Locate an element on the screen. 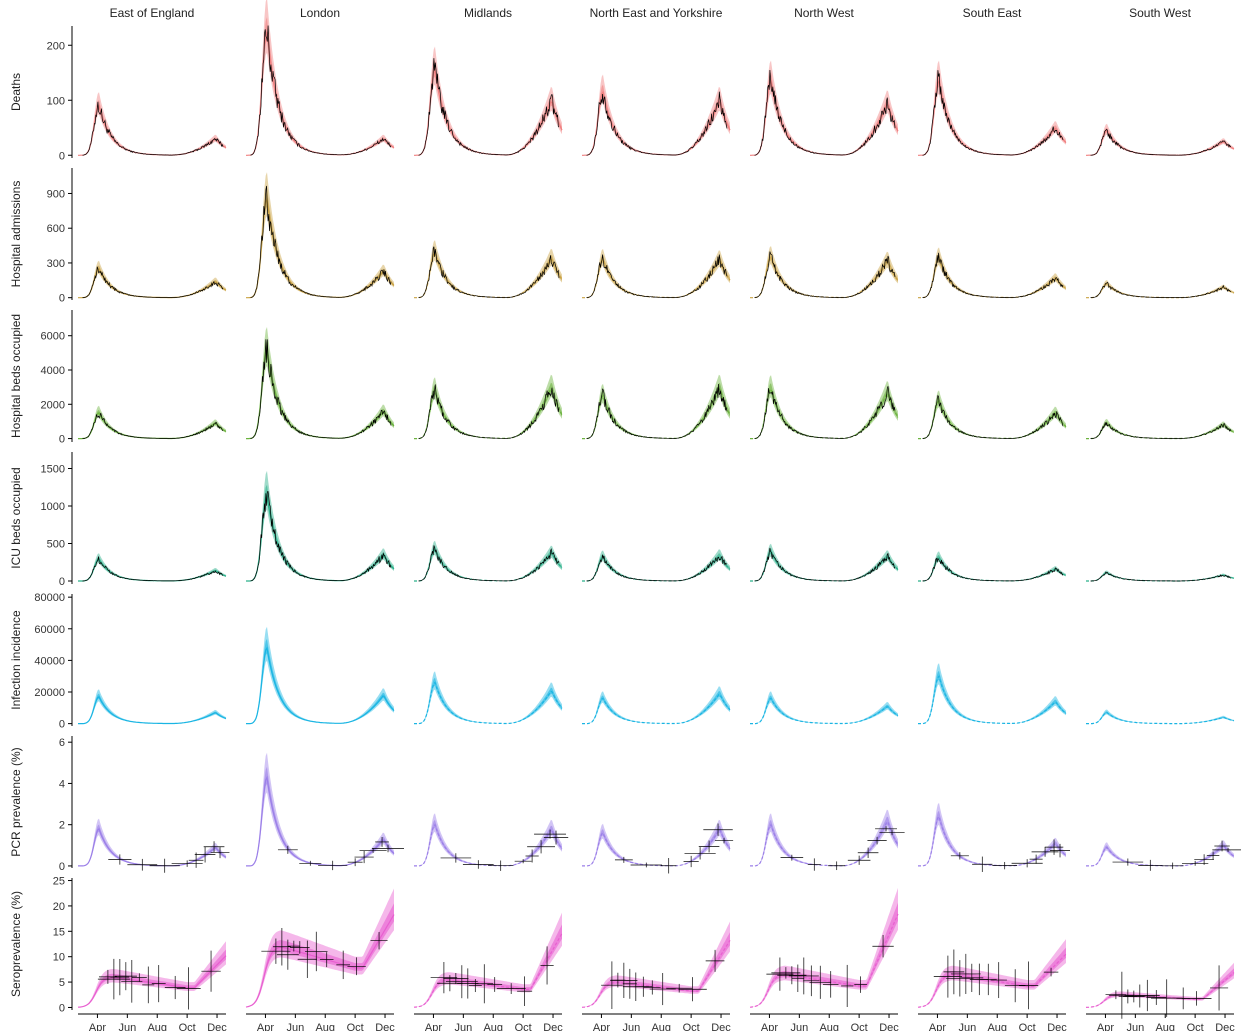 Image resolution: width=1241 pixels, height=1031 pixels. ytick-label-sero: 20 is located at coordinates (59, 907).